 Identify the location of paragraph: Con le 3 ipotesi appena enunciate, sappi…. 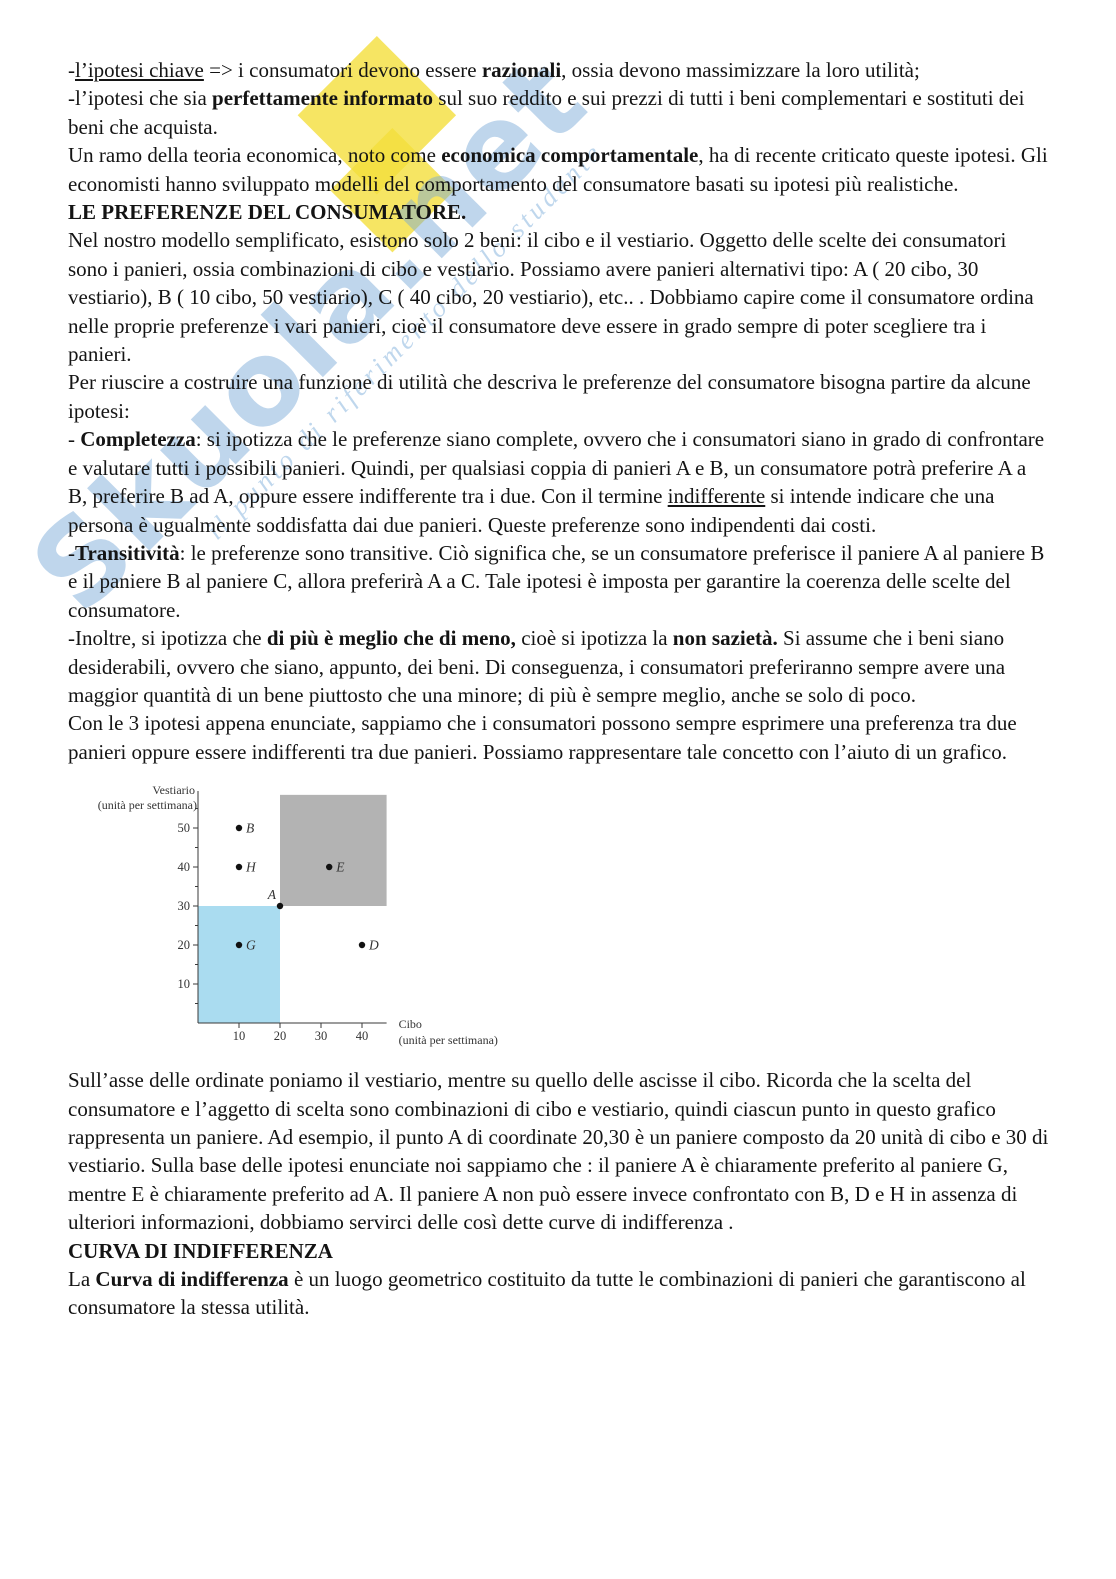
(542, 737).